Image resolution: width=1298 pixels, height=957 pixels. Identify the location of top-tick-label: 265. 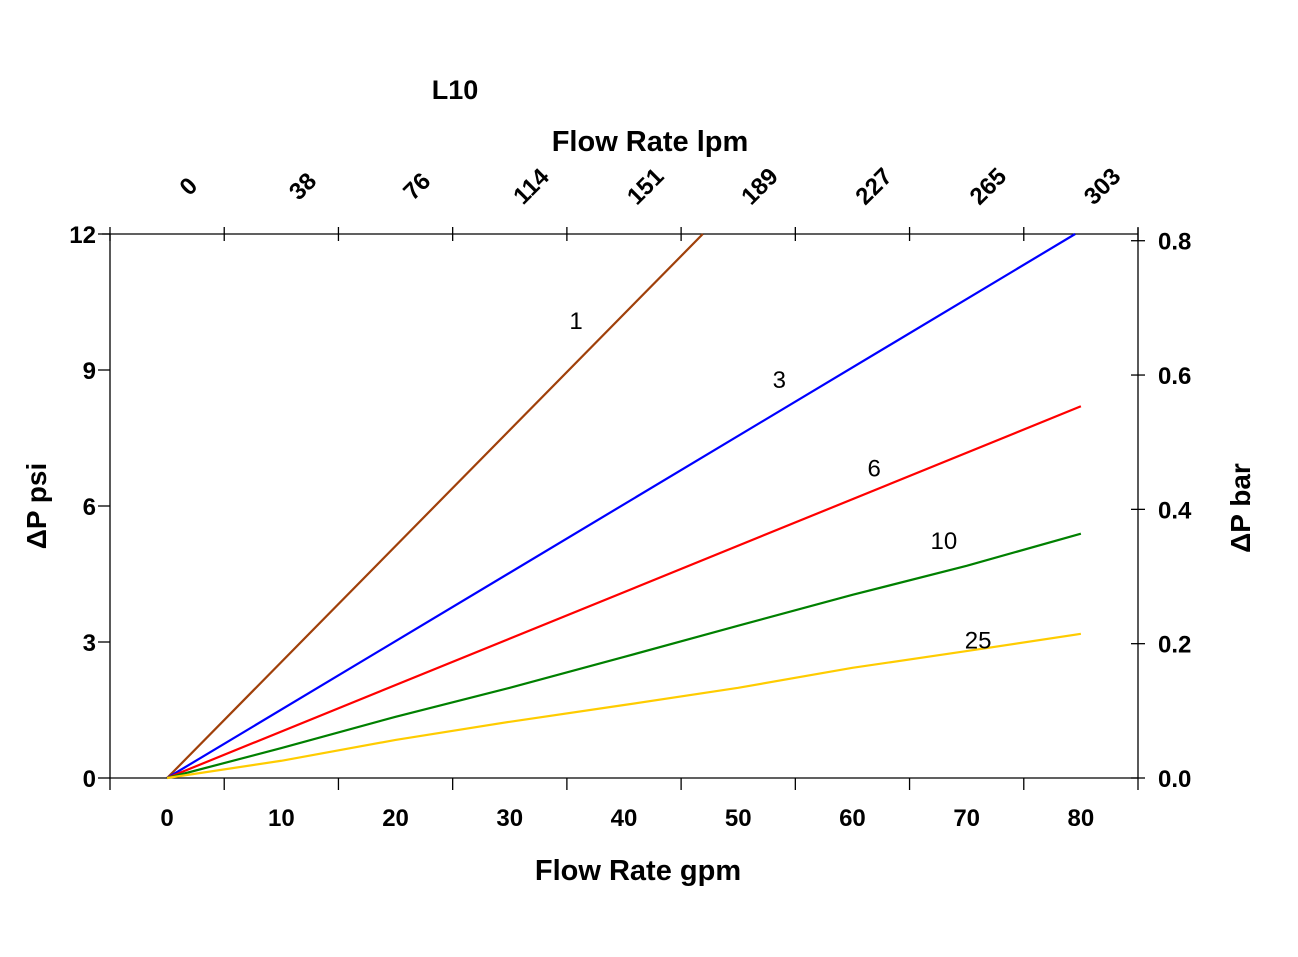
(988, 186).